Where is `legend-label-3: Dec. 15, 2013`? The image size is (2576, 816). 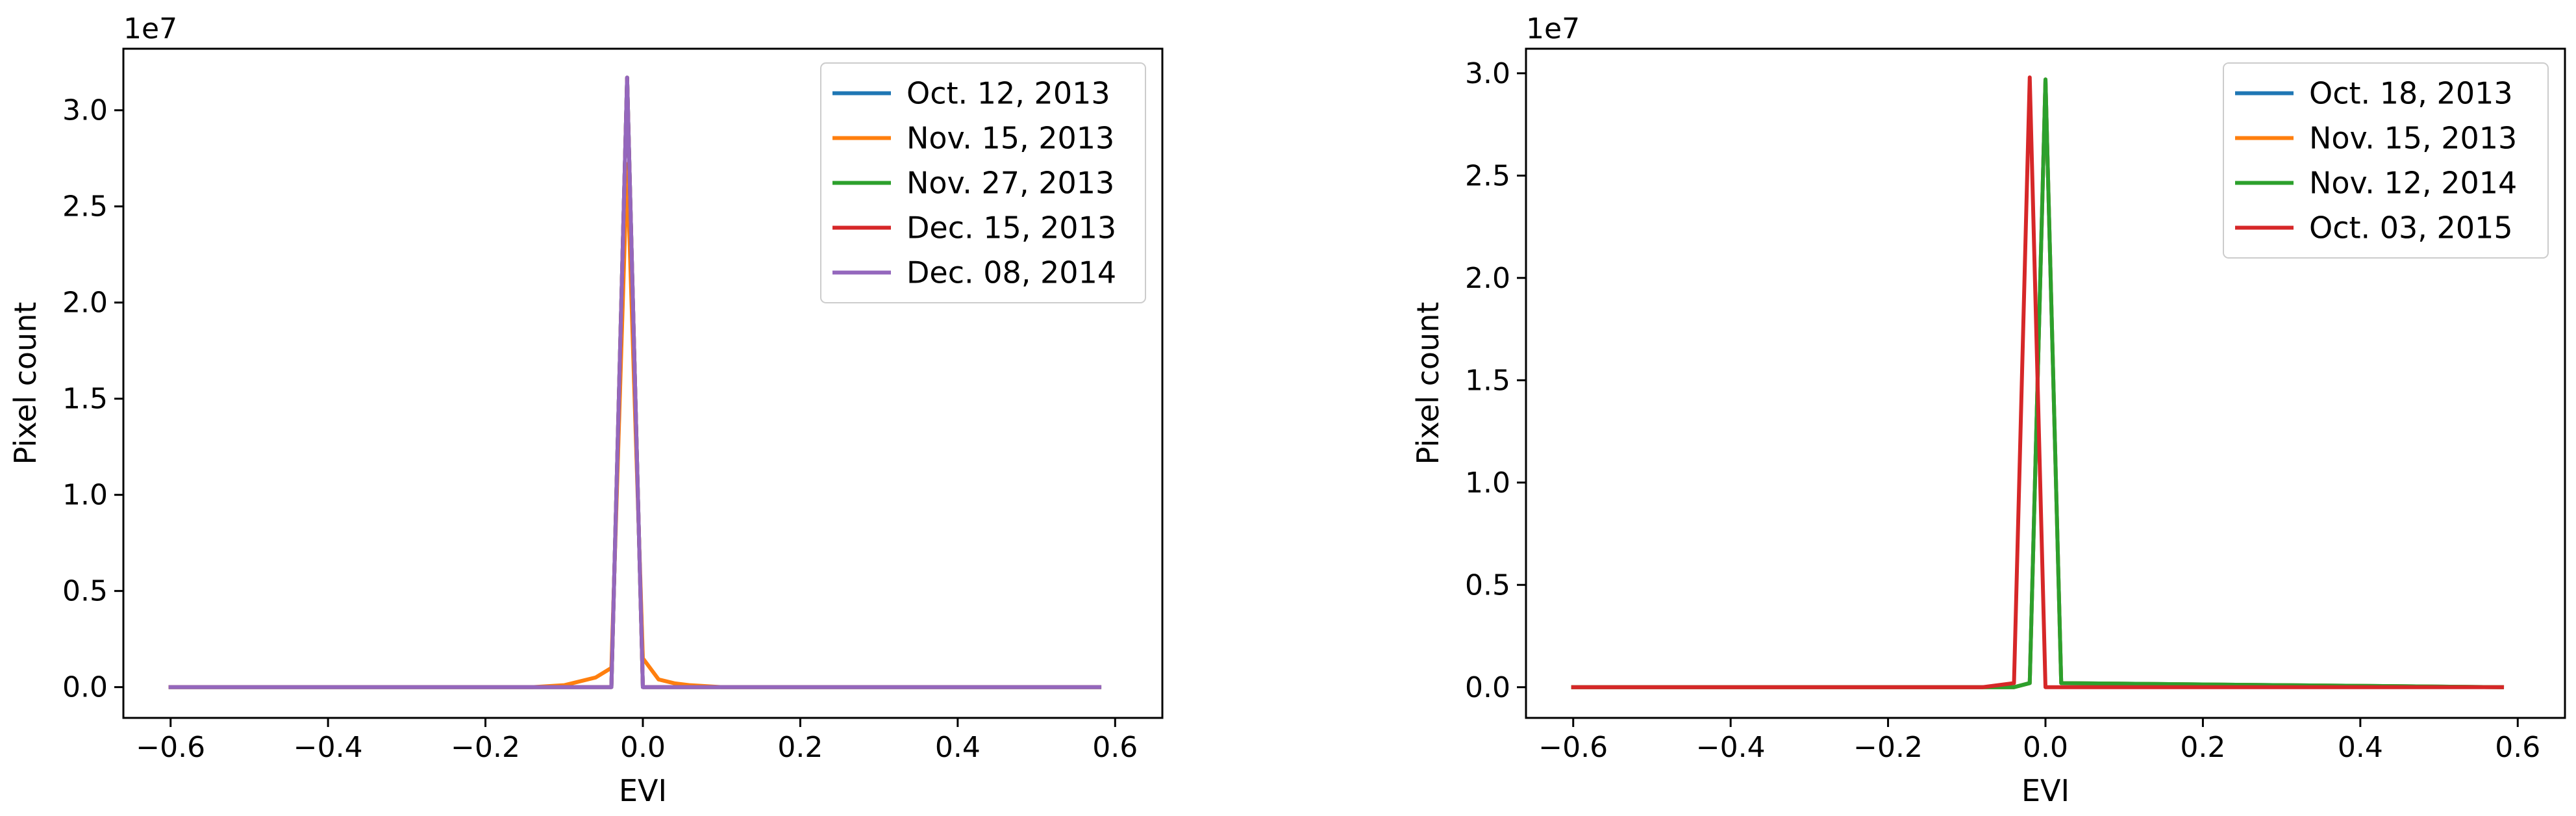
legend-label-3: Dec. 15, 2013 is located at coordinates (1011, 228).